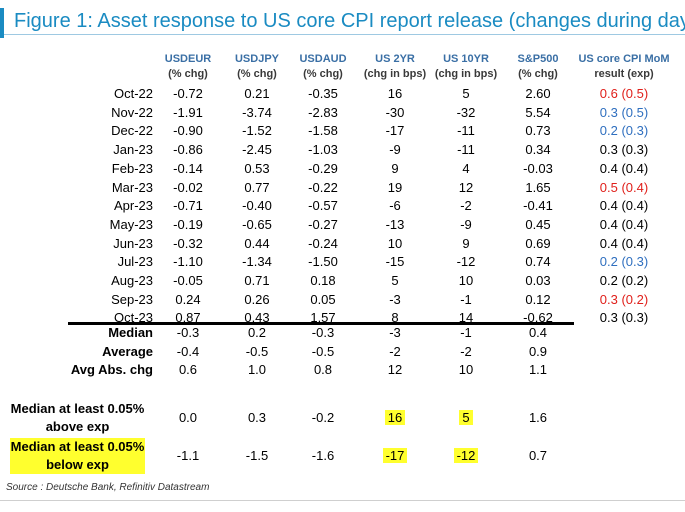 Image resolution: width=685 pixels, height=512 pixels. I want to click on table-cell: -32, so click(466, 112).